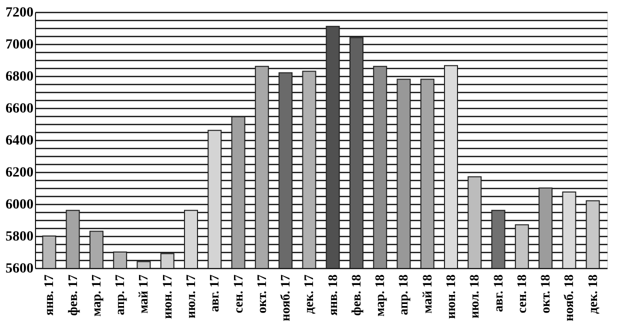 This screenshot has height=331, width=617. I want to click on x-tick-label: мар. 18, so click(380, 295).